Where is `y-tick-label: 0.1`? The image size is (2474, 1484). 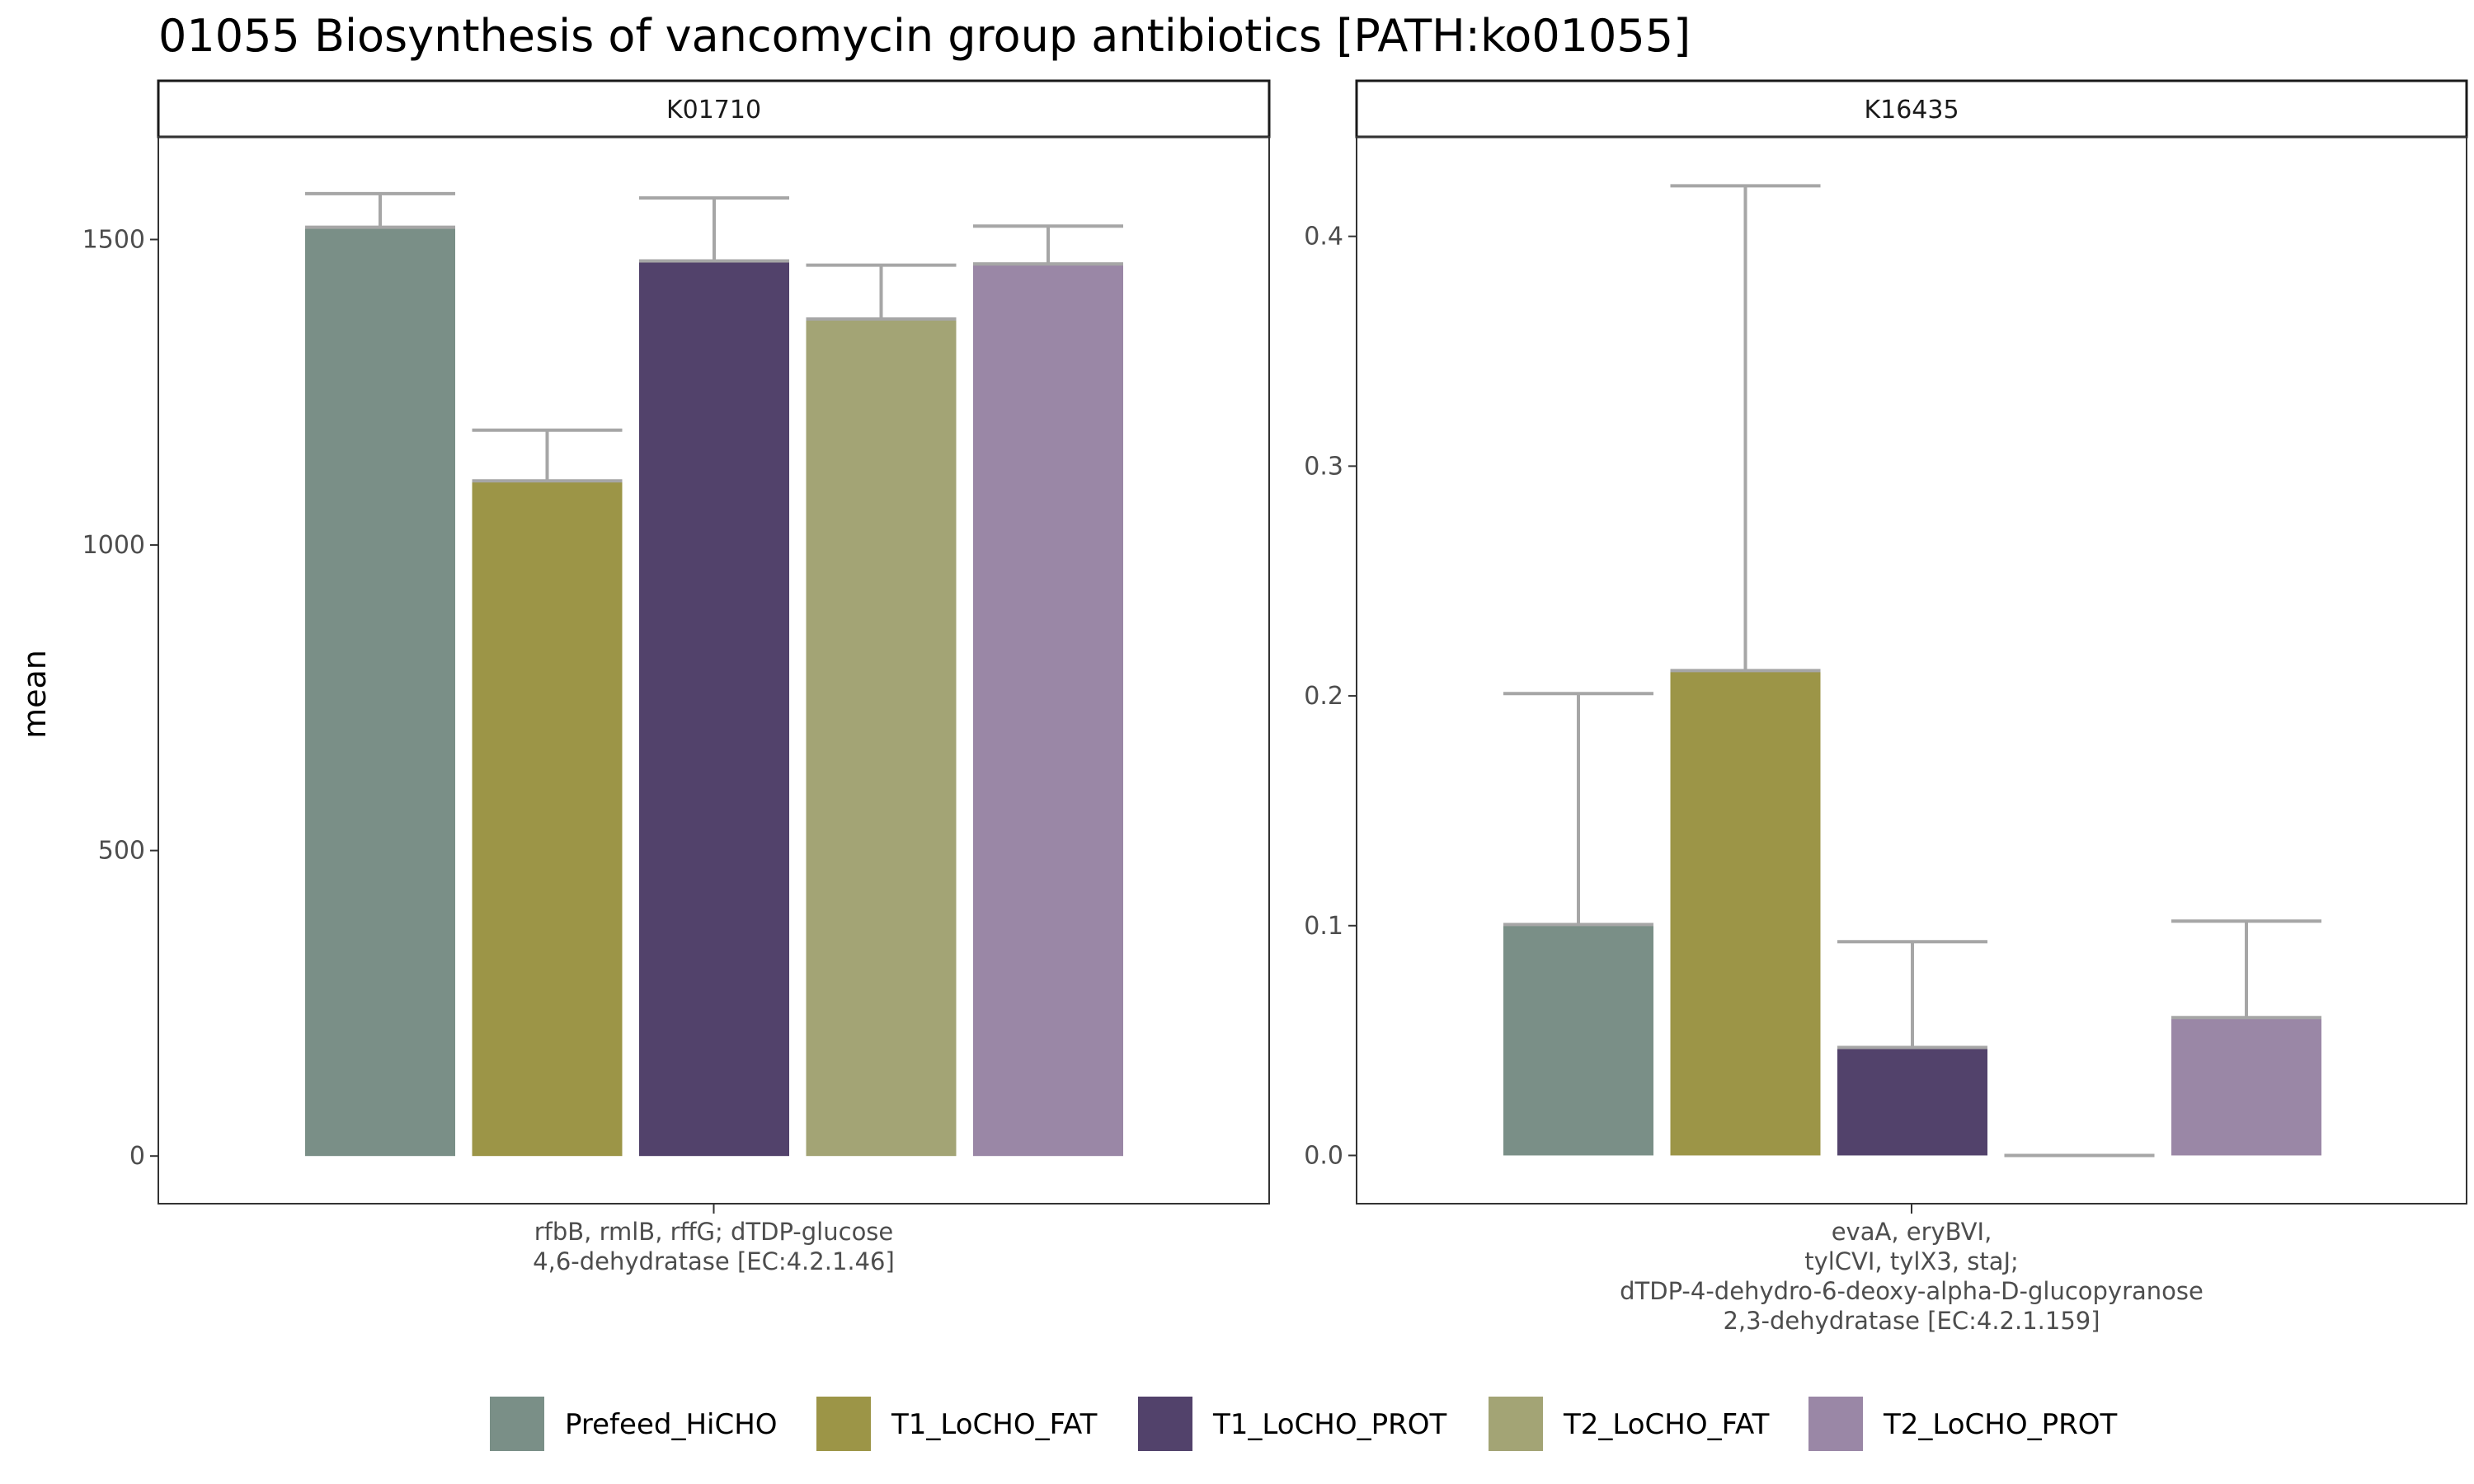 y-tick-label: 0.1 is located at coordinates (1323, 927).